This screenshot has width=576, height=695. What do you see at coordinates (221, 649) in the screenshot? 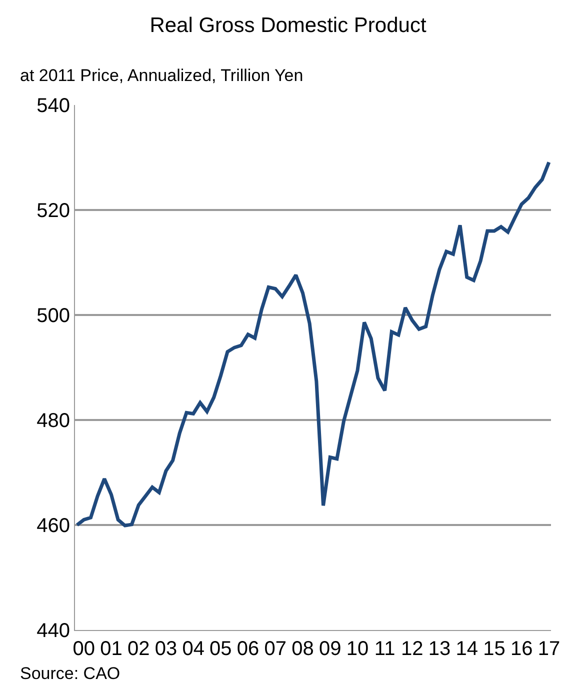
I see `x-tick-label: 05` at bounding box center [221, 649].